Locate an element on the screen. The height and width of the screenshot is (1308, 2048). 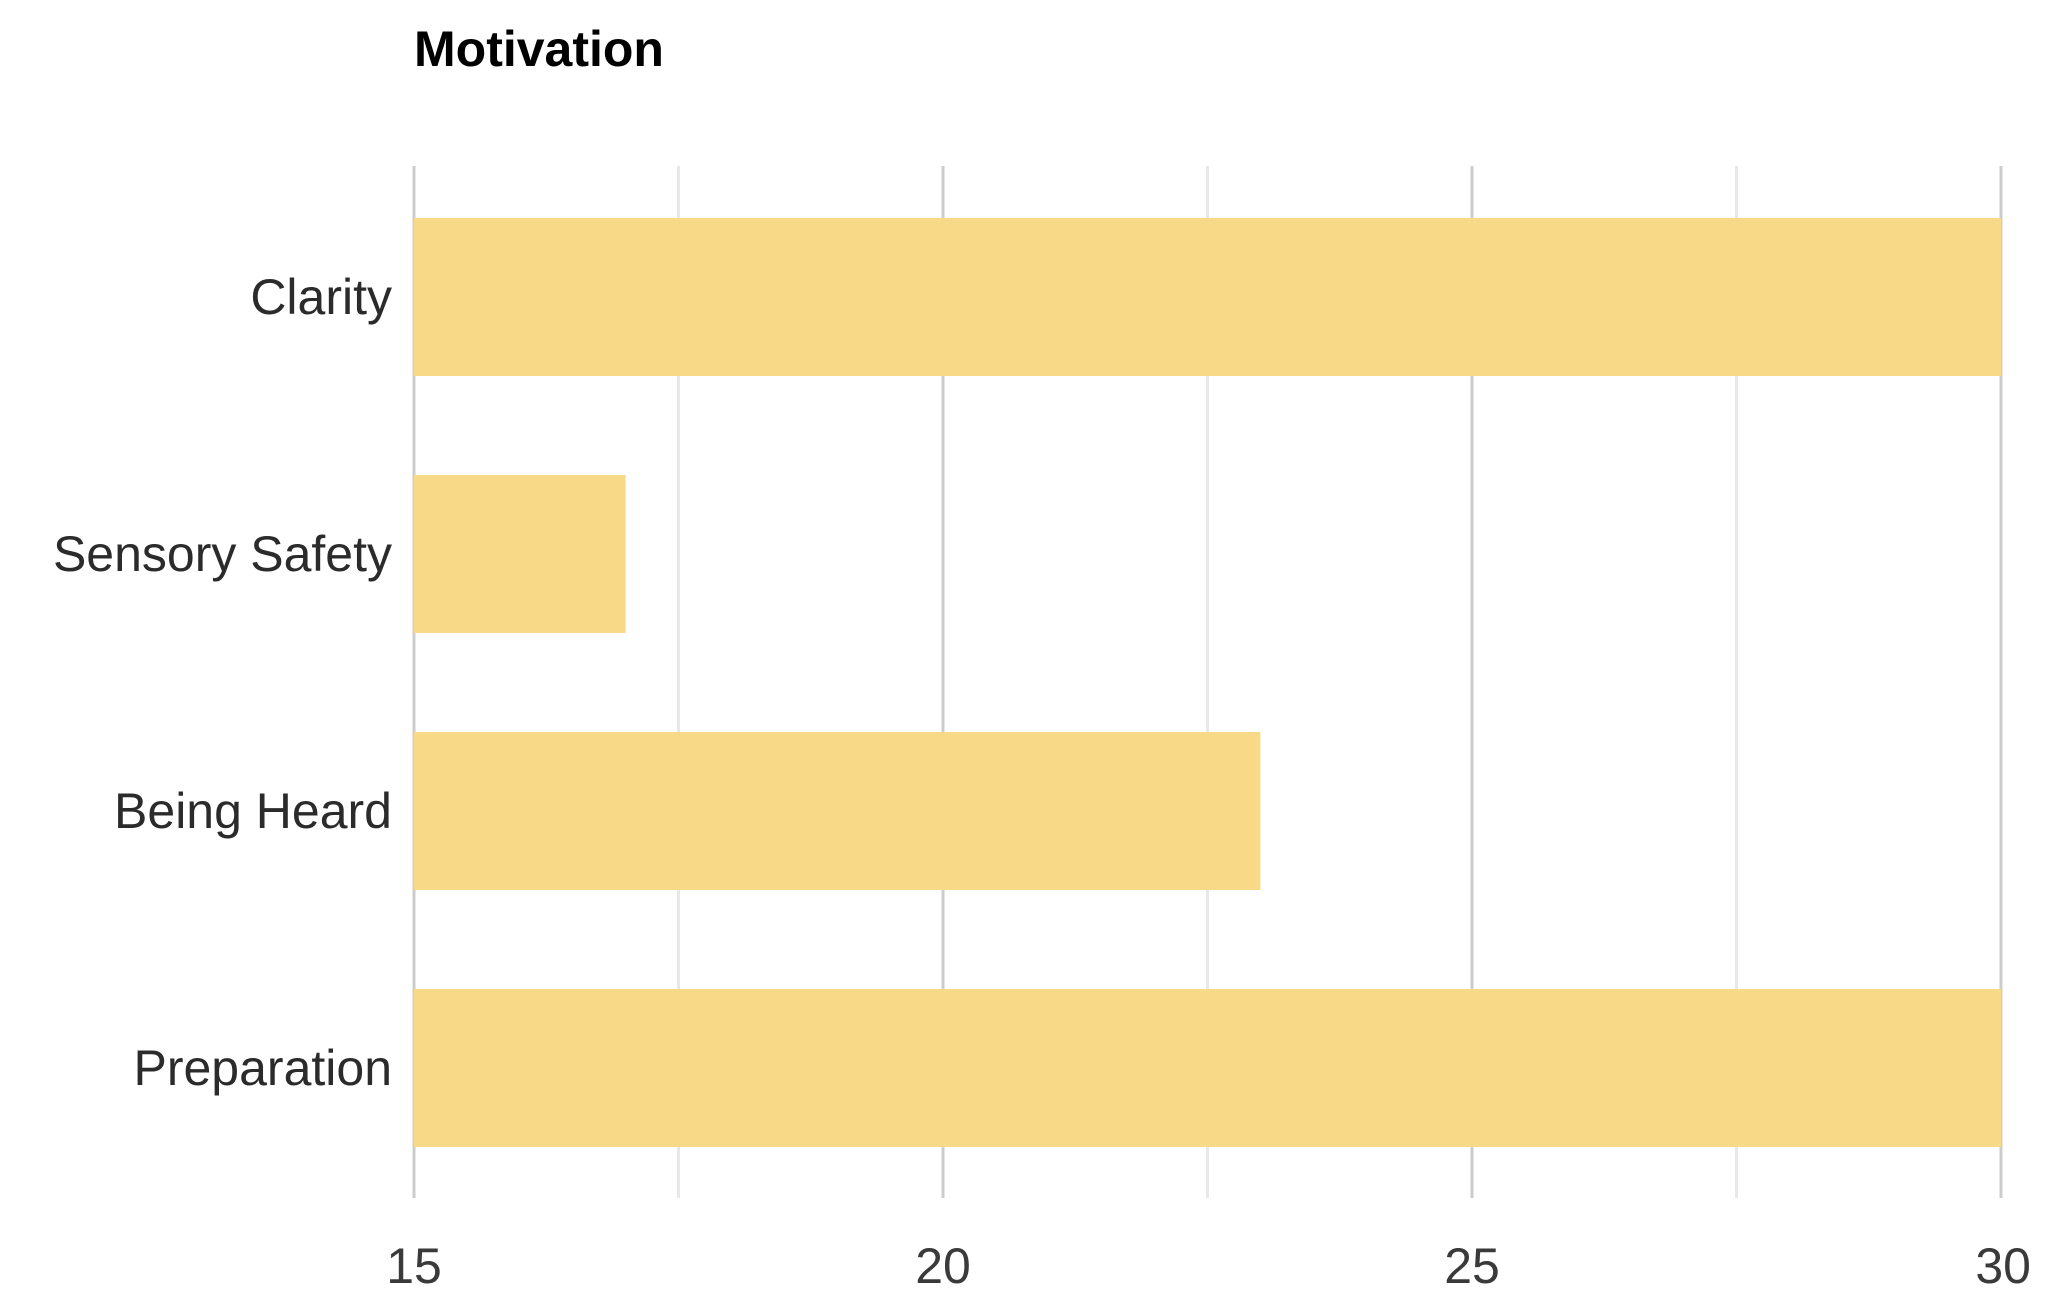
category-label-clarity: Clarity is located at coordinates (321, 297).